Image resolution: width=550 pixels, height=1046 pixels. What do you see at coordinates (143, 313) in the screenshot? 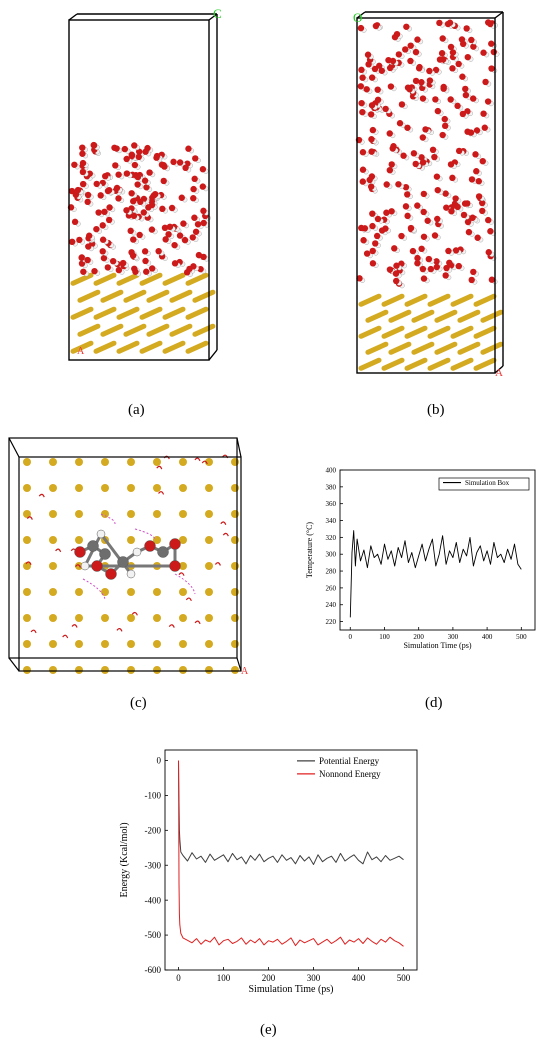
I see `gold-slab-rods` at bounding box center [143, 313].